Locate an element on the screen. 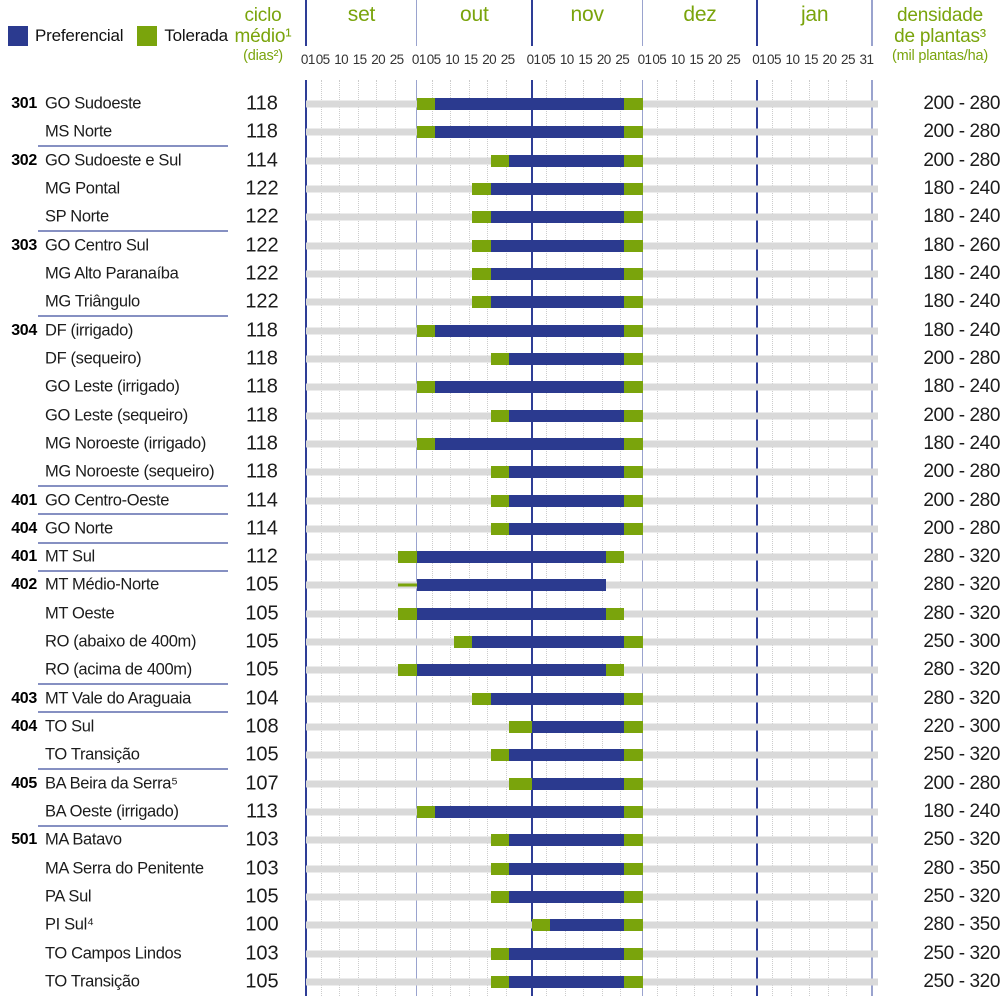  table-row: MG Noroeste (irrigado) 118 180 - 240 is located at coordinates (500, 444).